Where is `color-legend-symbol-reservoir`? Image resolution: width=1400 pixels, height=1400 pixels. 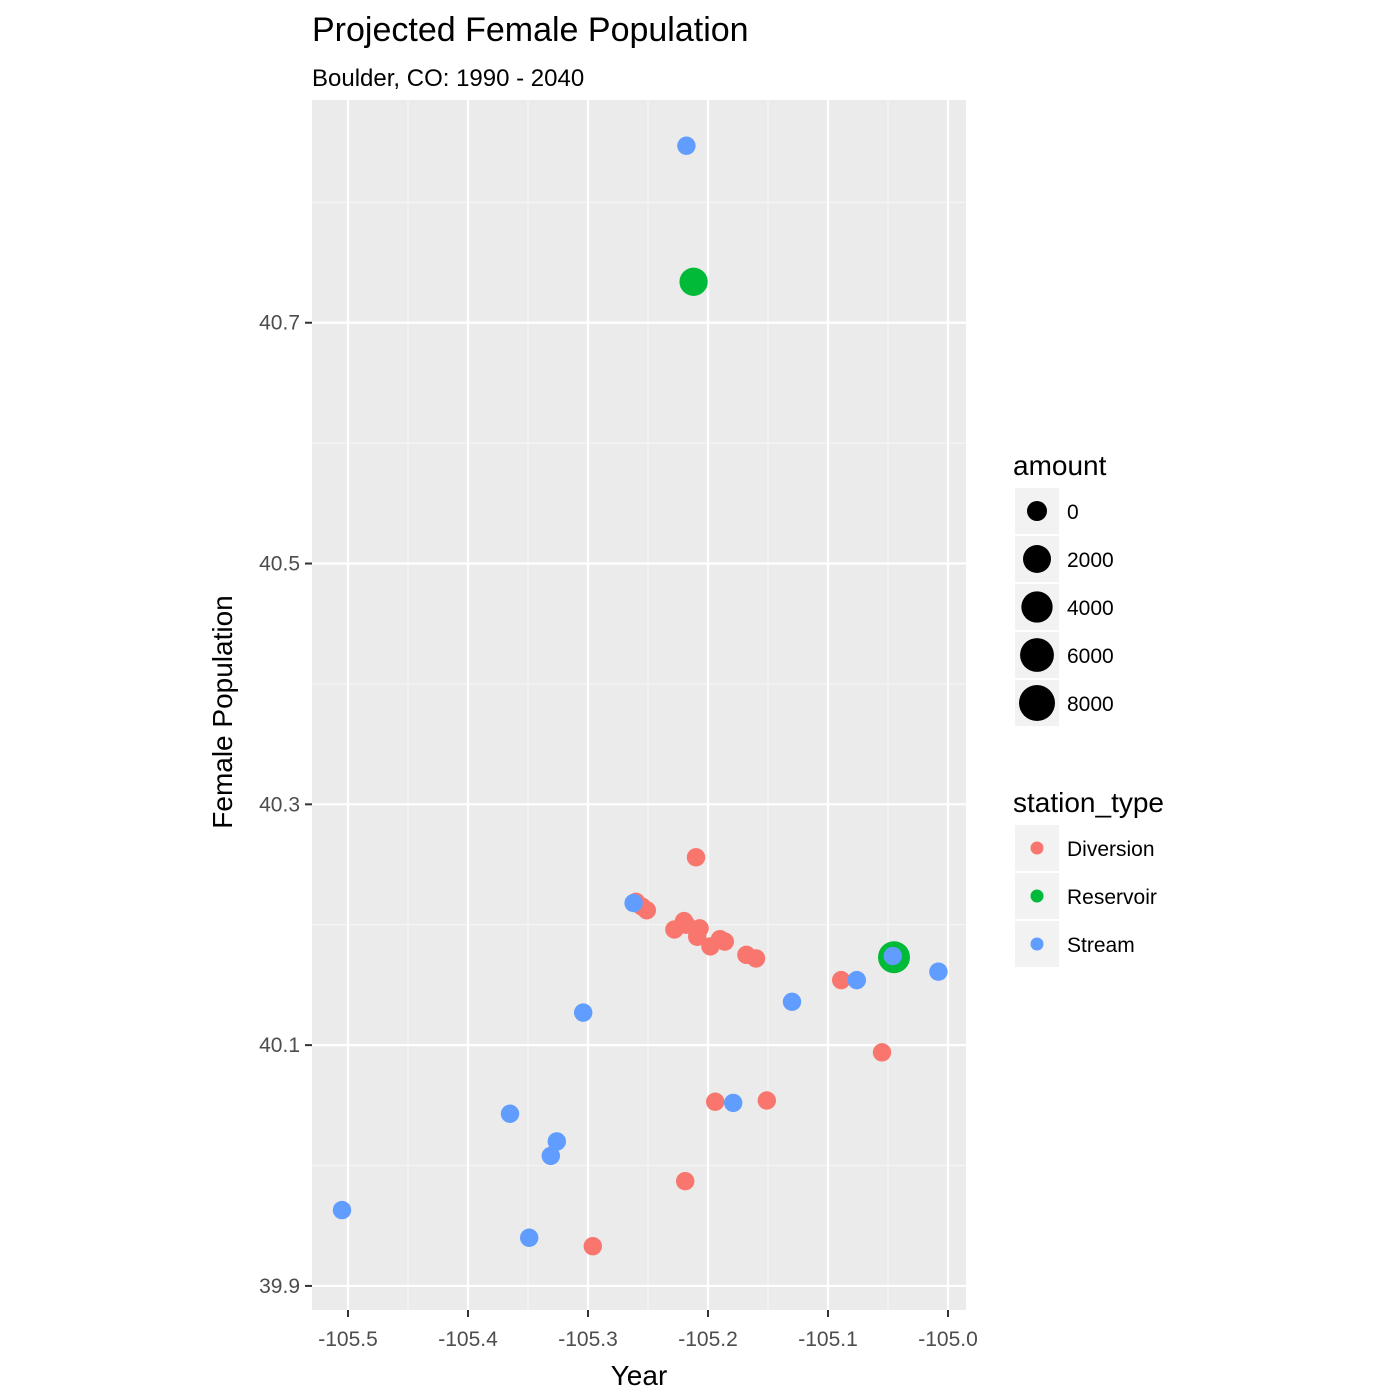 color-legend-symbol-reservoir is located at coordinates (1037, 896).